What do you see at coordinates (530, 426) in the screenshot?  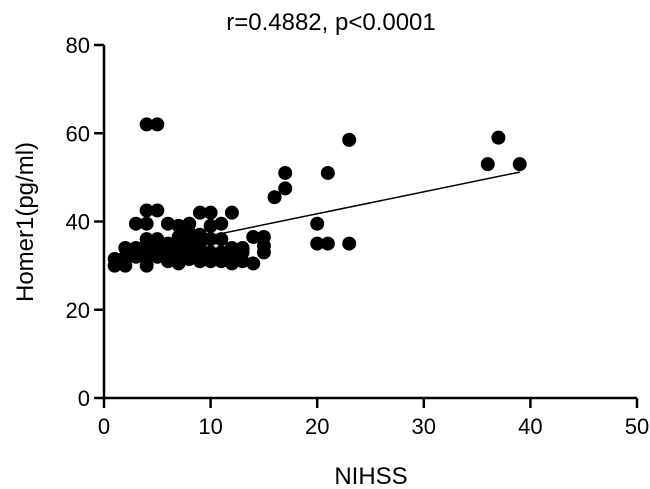 I see `x-tick-label: 40` at bounding box center [530, 426].